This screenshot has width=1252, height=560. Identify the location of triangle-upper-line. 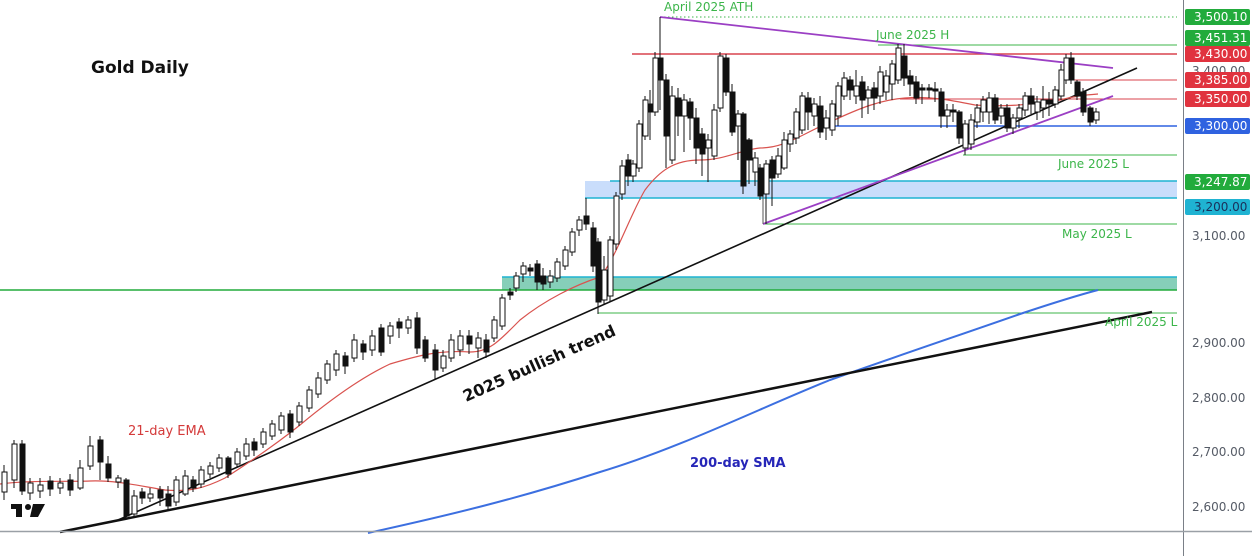
(886, 42).